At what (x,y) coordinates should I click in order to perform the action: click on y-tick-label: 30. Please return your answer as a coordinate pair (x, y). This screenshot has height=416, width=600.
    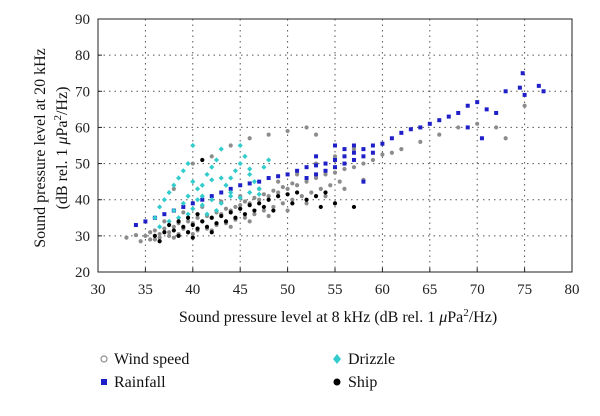
    Looking at the image, I should click on (82, 237).